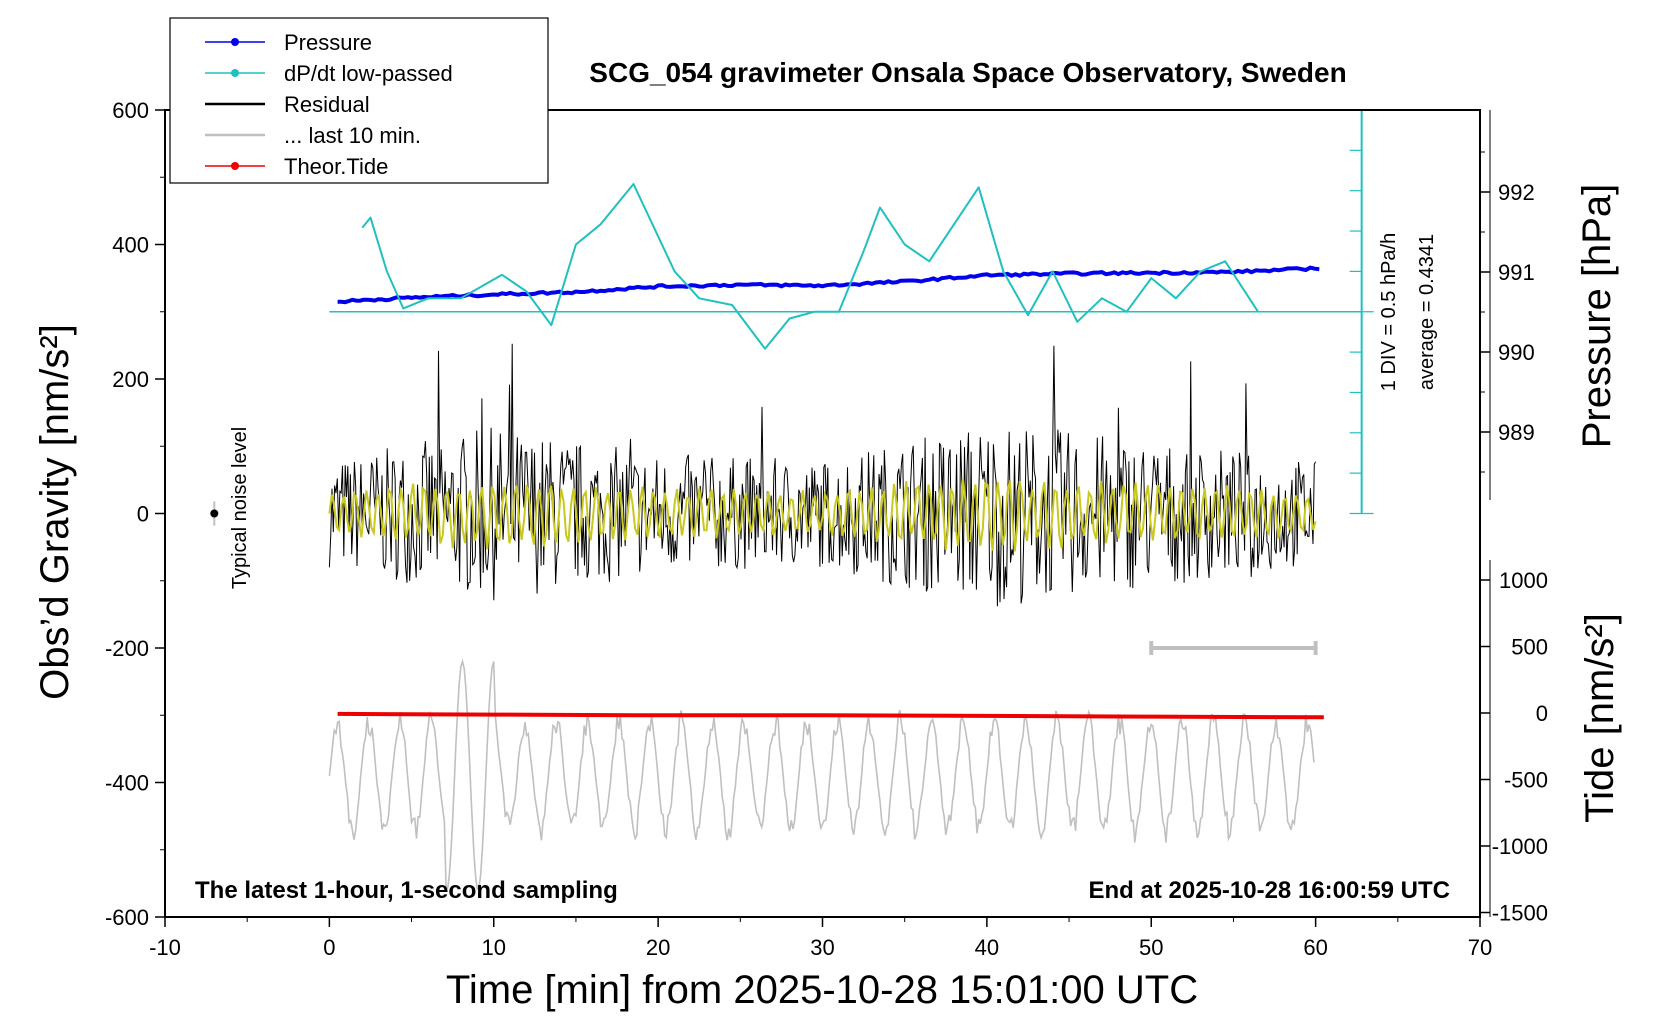 The height and width of the screenshot is (1020, 1660). Describe the element at coordinates (214, 513) in the screenshot. I see `noise-point` at that location.